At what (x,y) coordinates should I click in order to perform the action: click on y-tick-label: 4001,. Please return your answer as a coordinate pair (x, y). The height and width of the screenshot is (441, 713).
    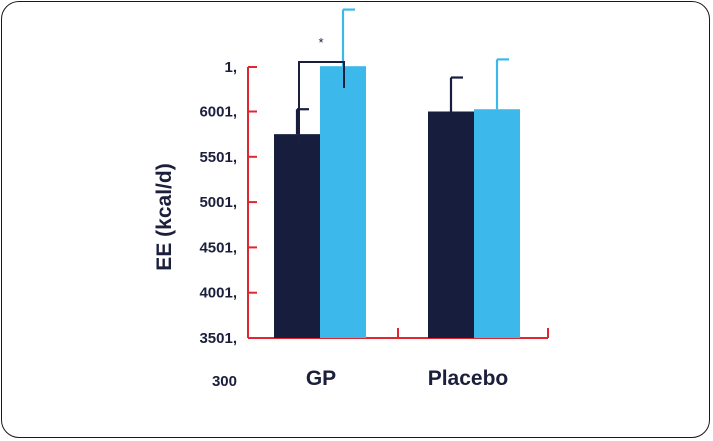
    Looking at the image, I should click on (218, 293).